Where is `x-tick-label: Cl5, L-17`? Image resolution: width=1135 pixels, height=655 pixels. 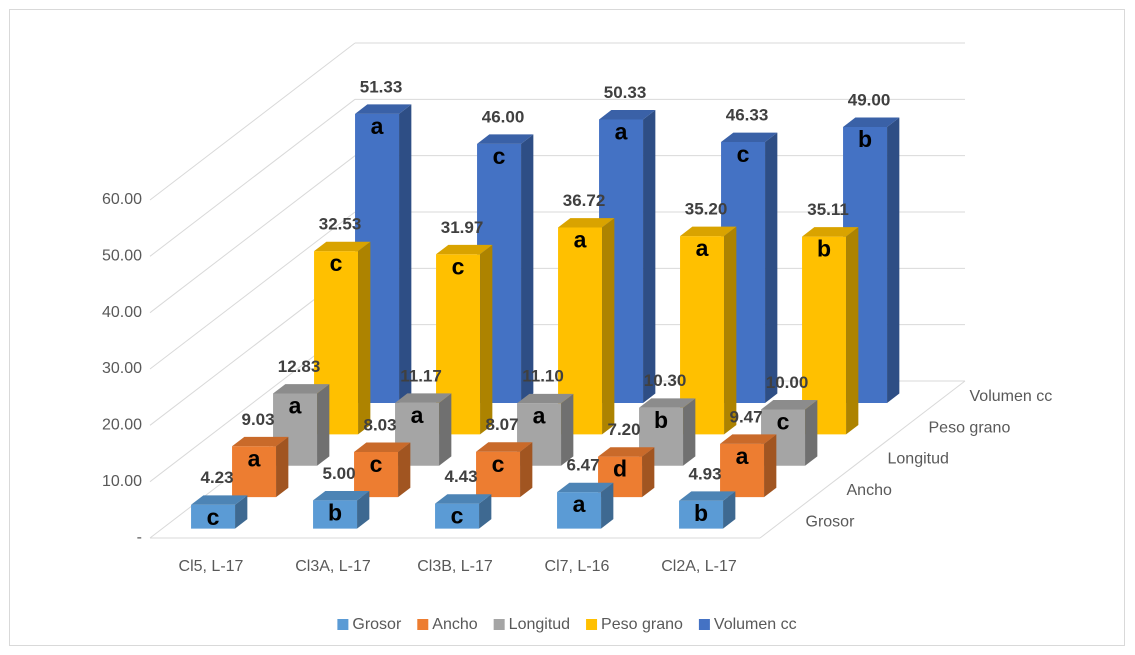
x-tick-label: Cl5, L-17 is located at coordinates (211, 566).